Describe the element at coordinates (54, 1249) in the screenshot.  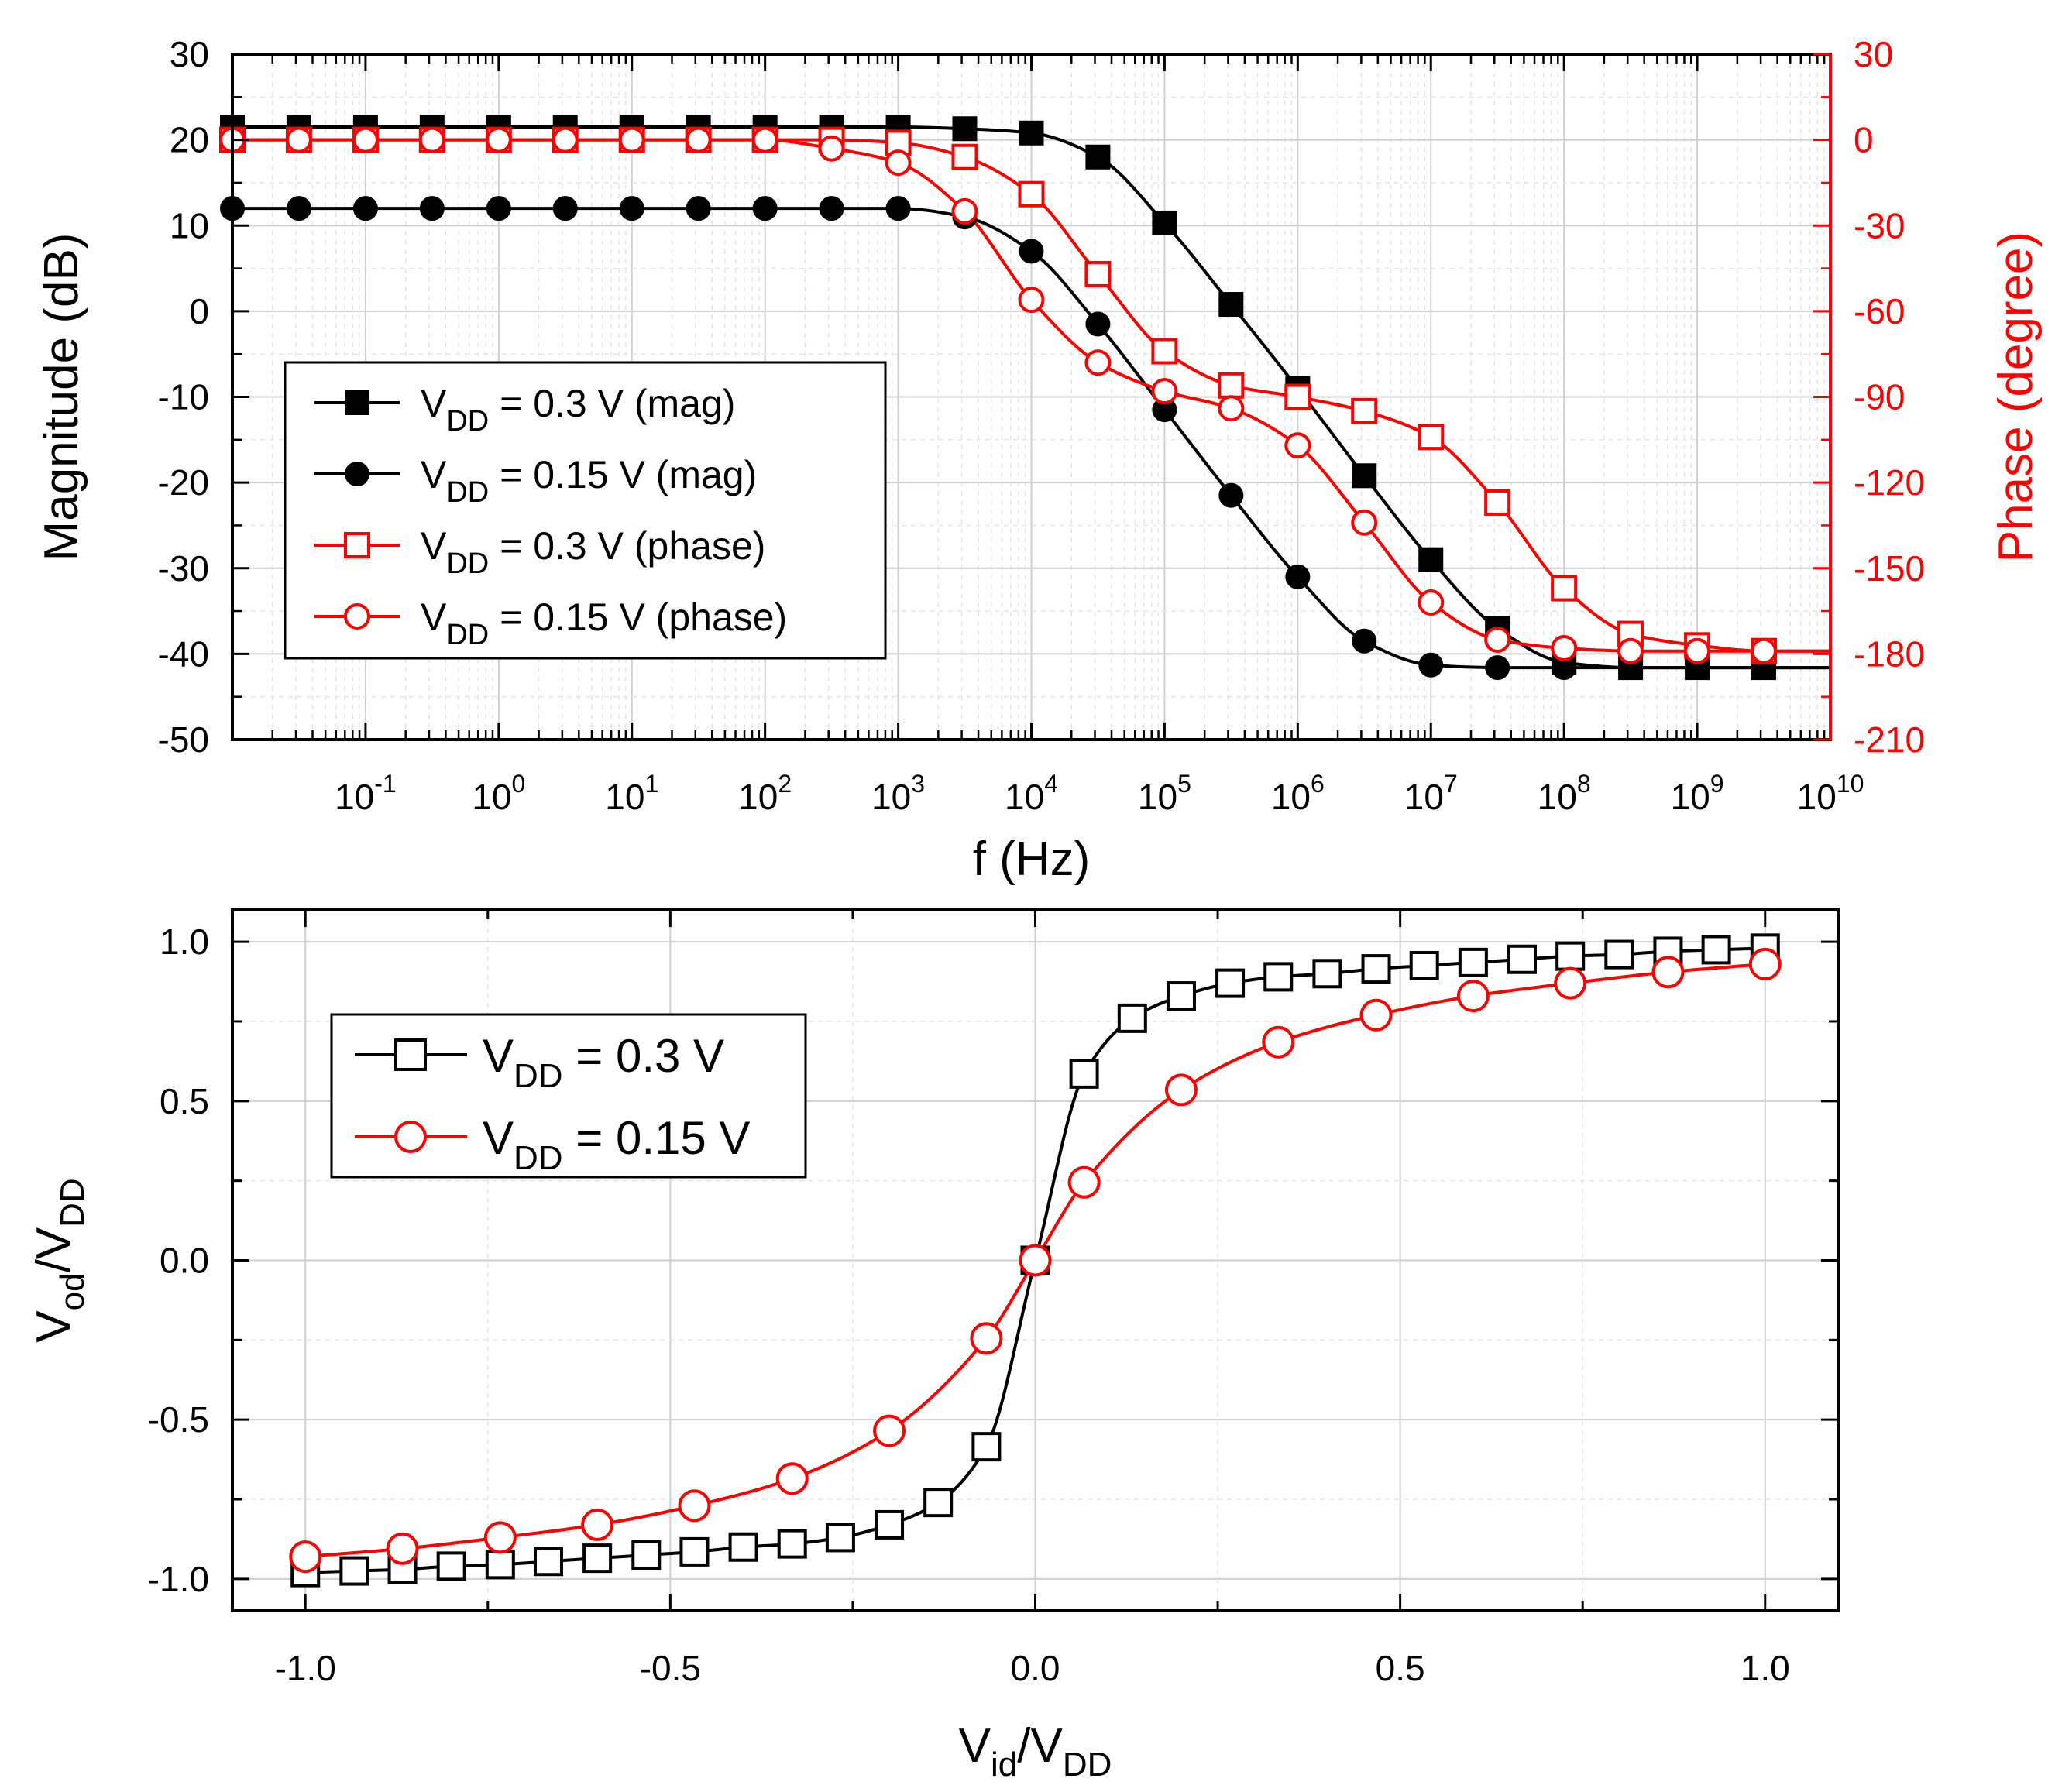
I see `y-title-over-v: /V` at that location.